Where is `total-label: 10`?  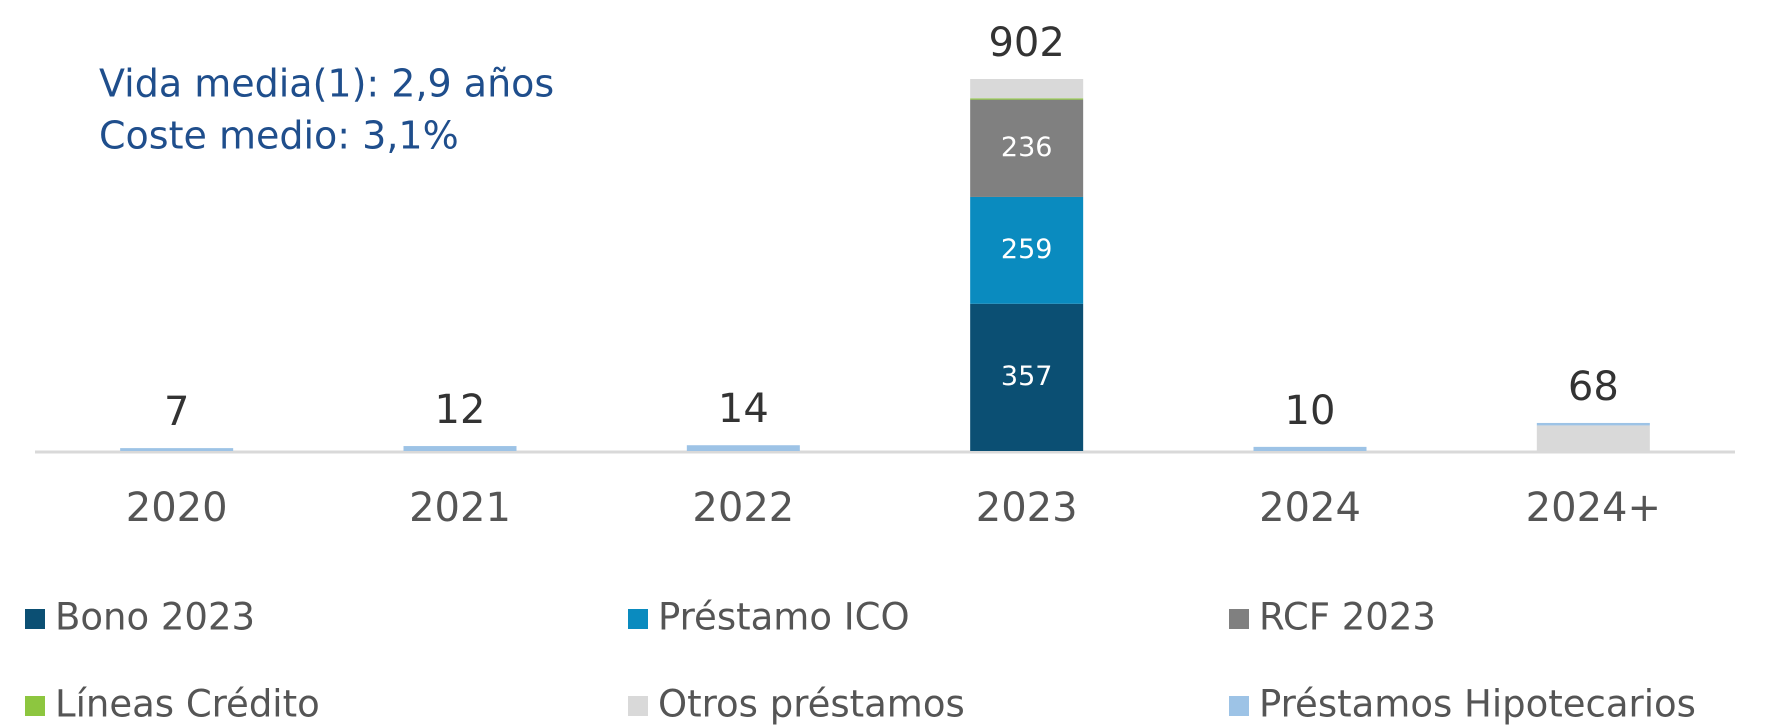
total-label: 10 is located at coordinates (1310, 411).